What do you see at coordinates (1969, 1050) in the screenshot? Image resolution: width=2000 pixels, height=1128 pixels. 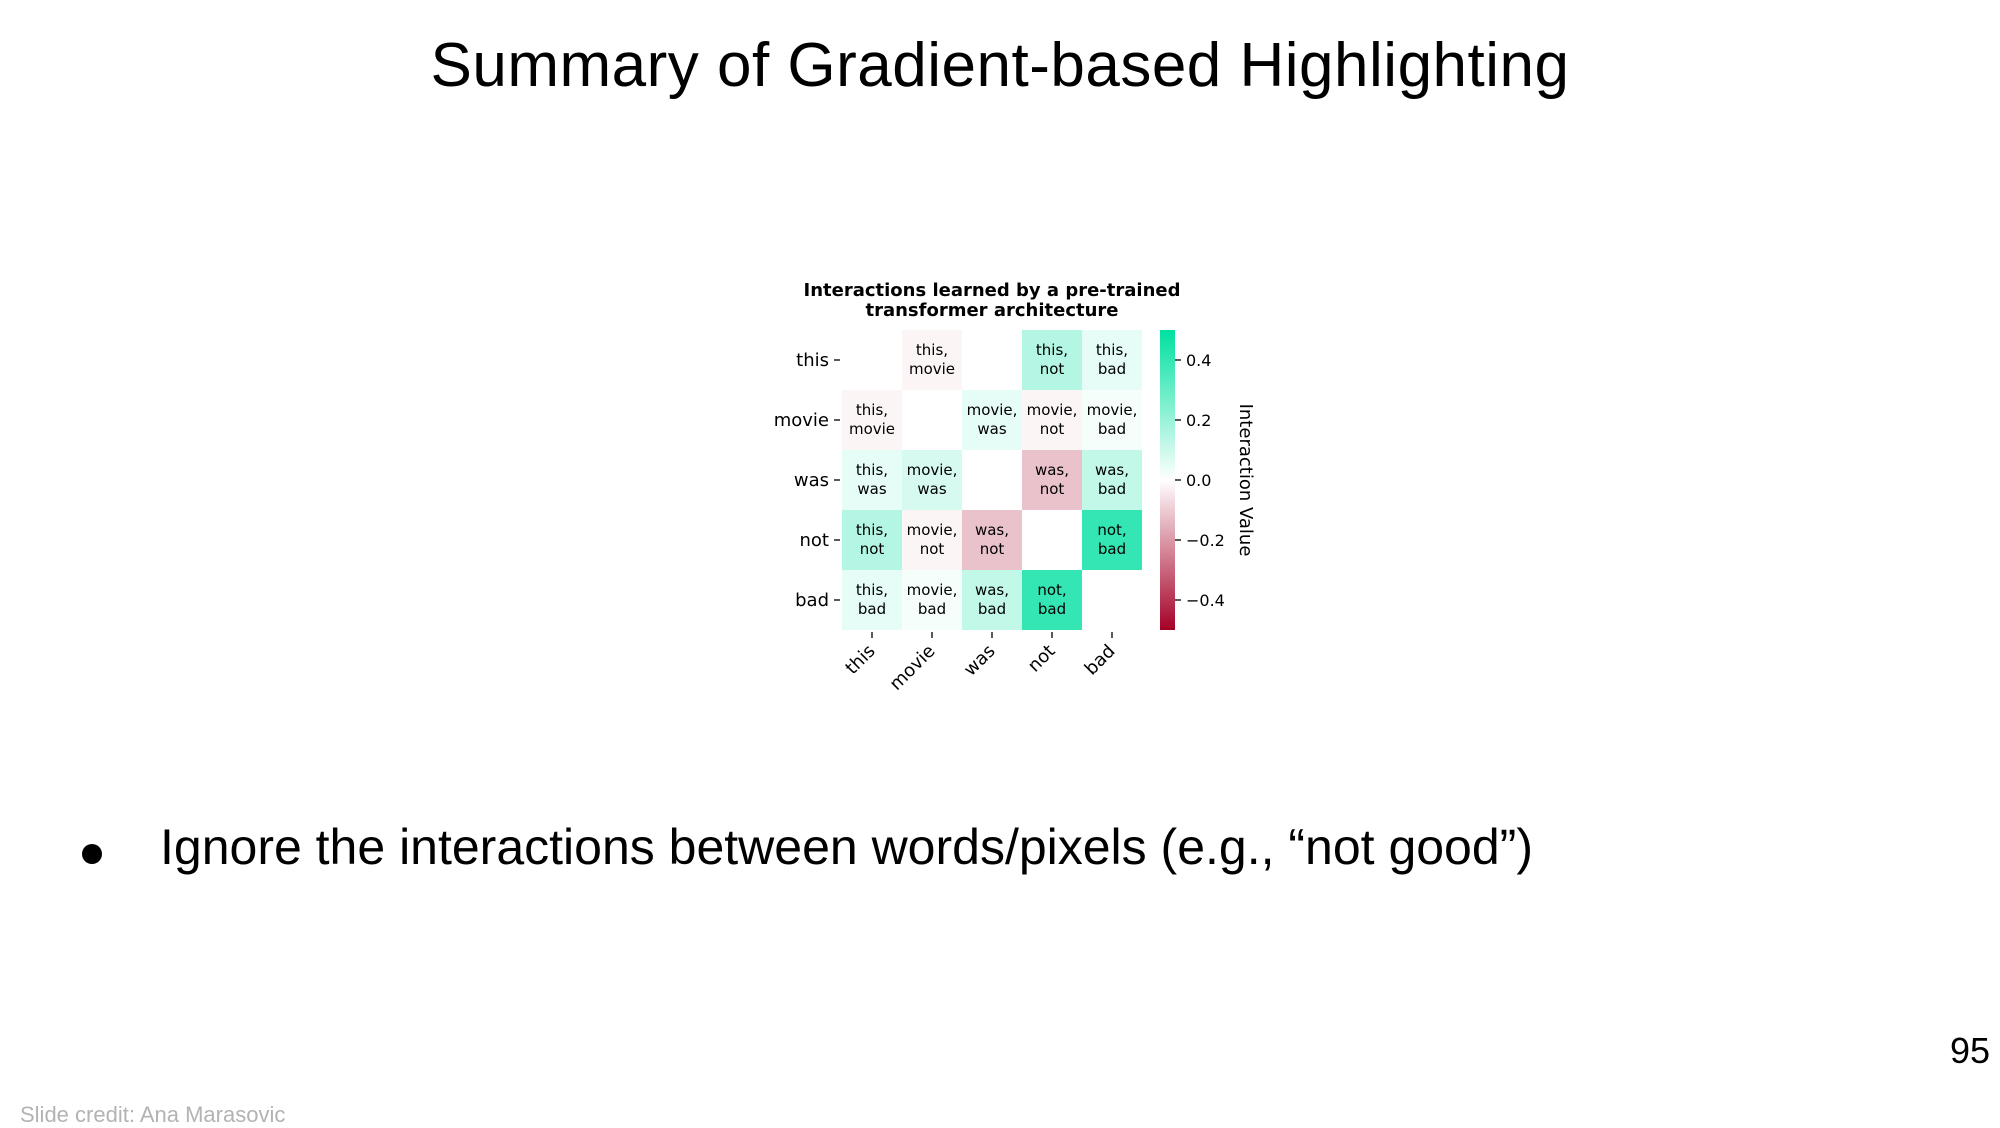 I see `page-number: 95` at bounding box center [1969, 1050].